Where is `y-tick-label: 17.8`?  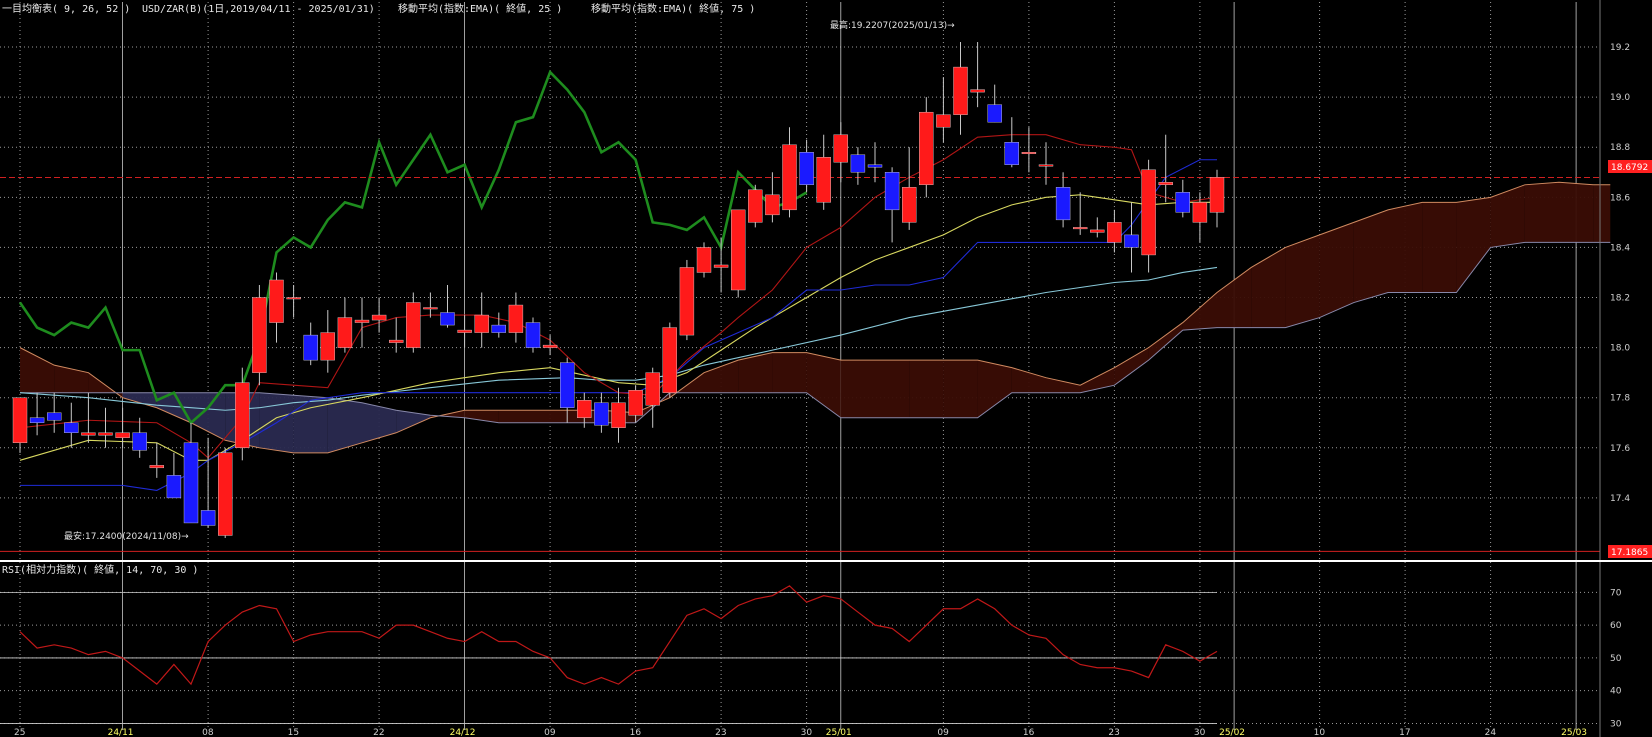
y-tick-label: 17.8 is located at coordinates (1620, 399).